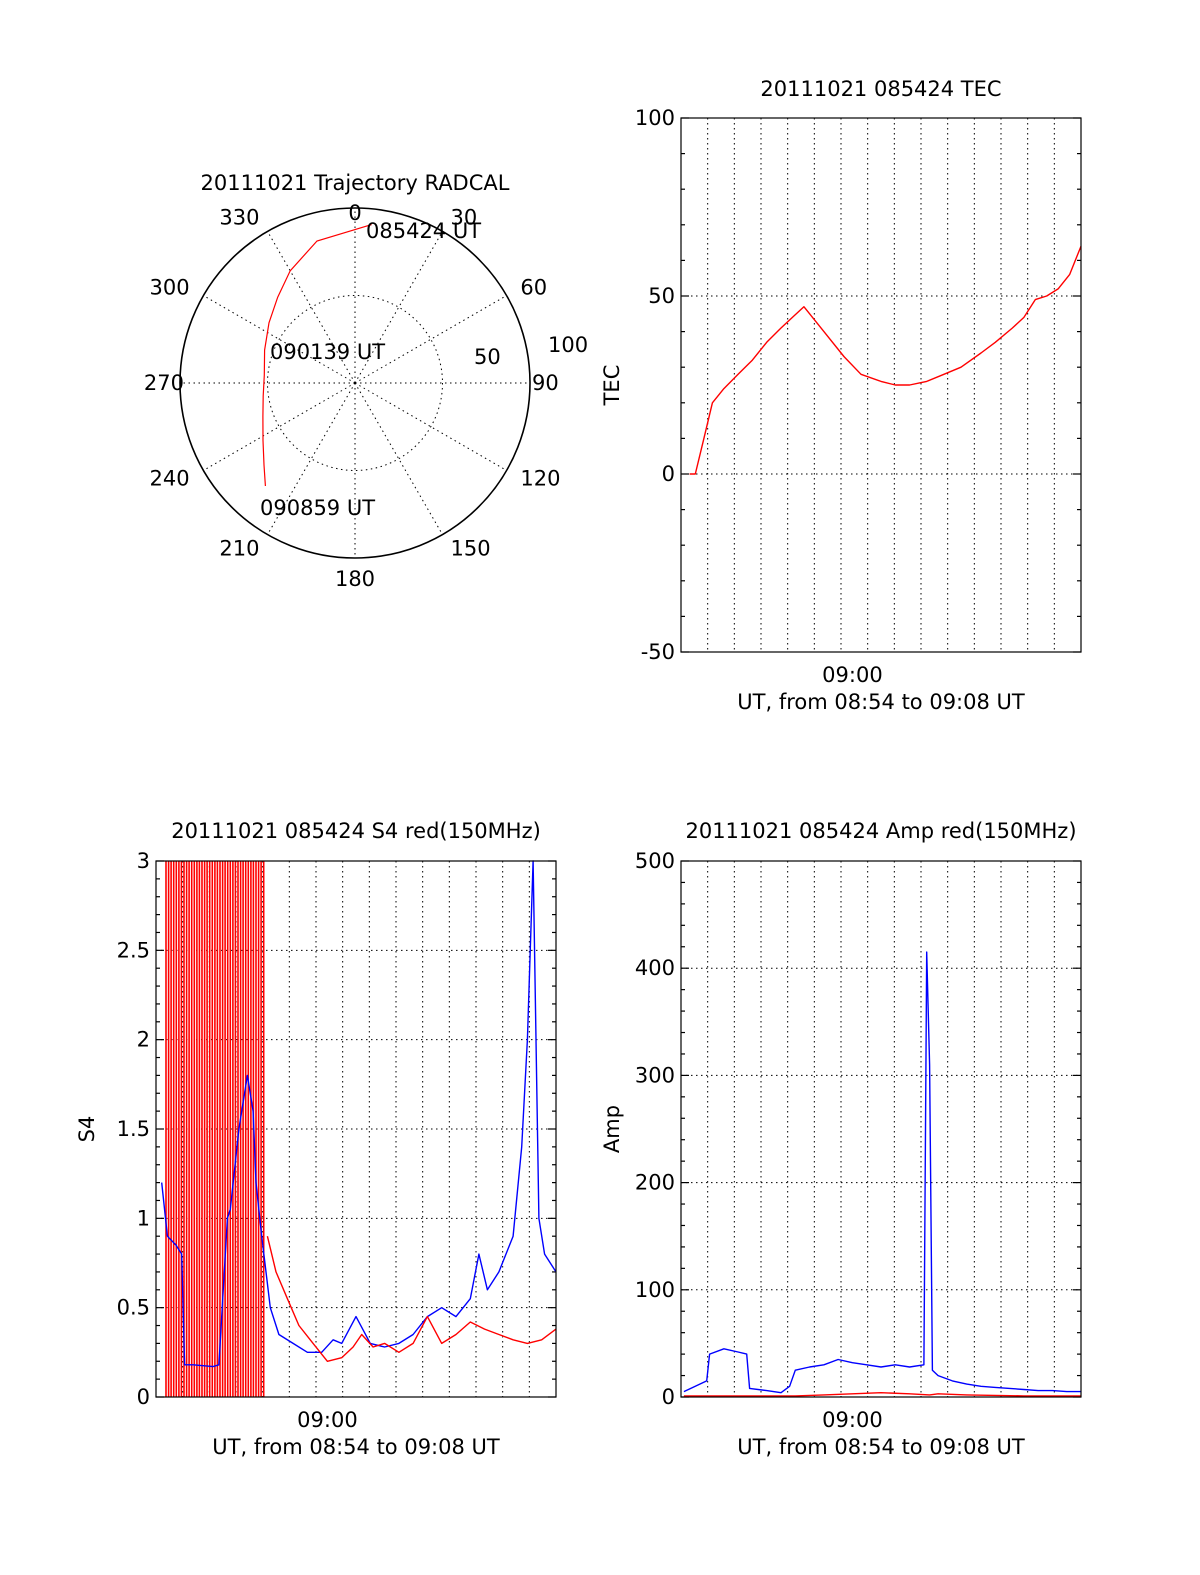 This screenshot has height=1575, width=1200. What do you see at coordinates (487, 357) in the screenshot?
I see `radius-label-50: 50` at bounding box center [487, 357].